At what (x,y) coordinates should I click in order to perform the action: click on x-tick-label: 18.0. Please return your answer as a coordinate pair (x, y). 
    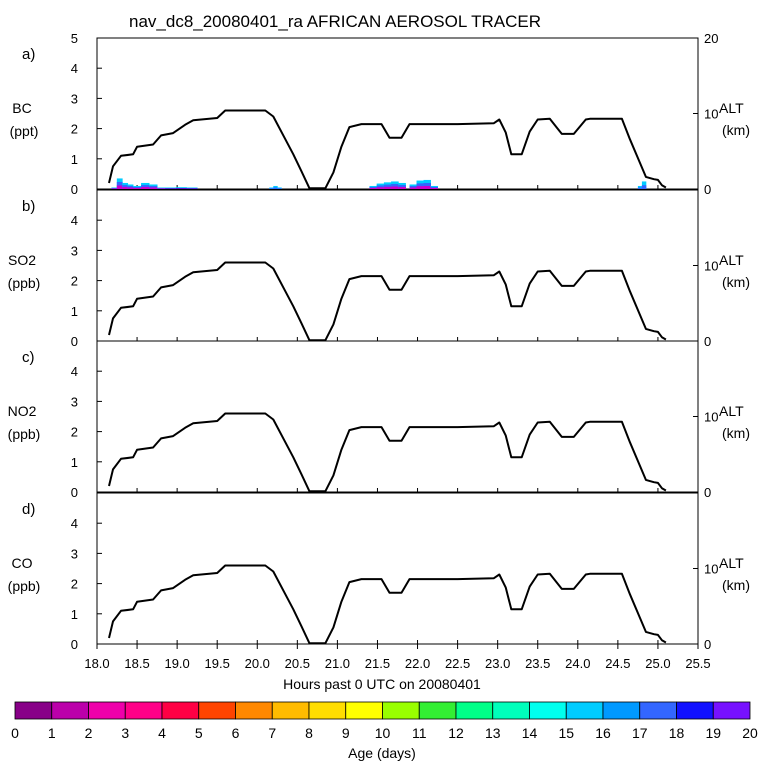
    Looking at the image, I should click on (96, 663).